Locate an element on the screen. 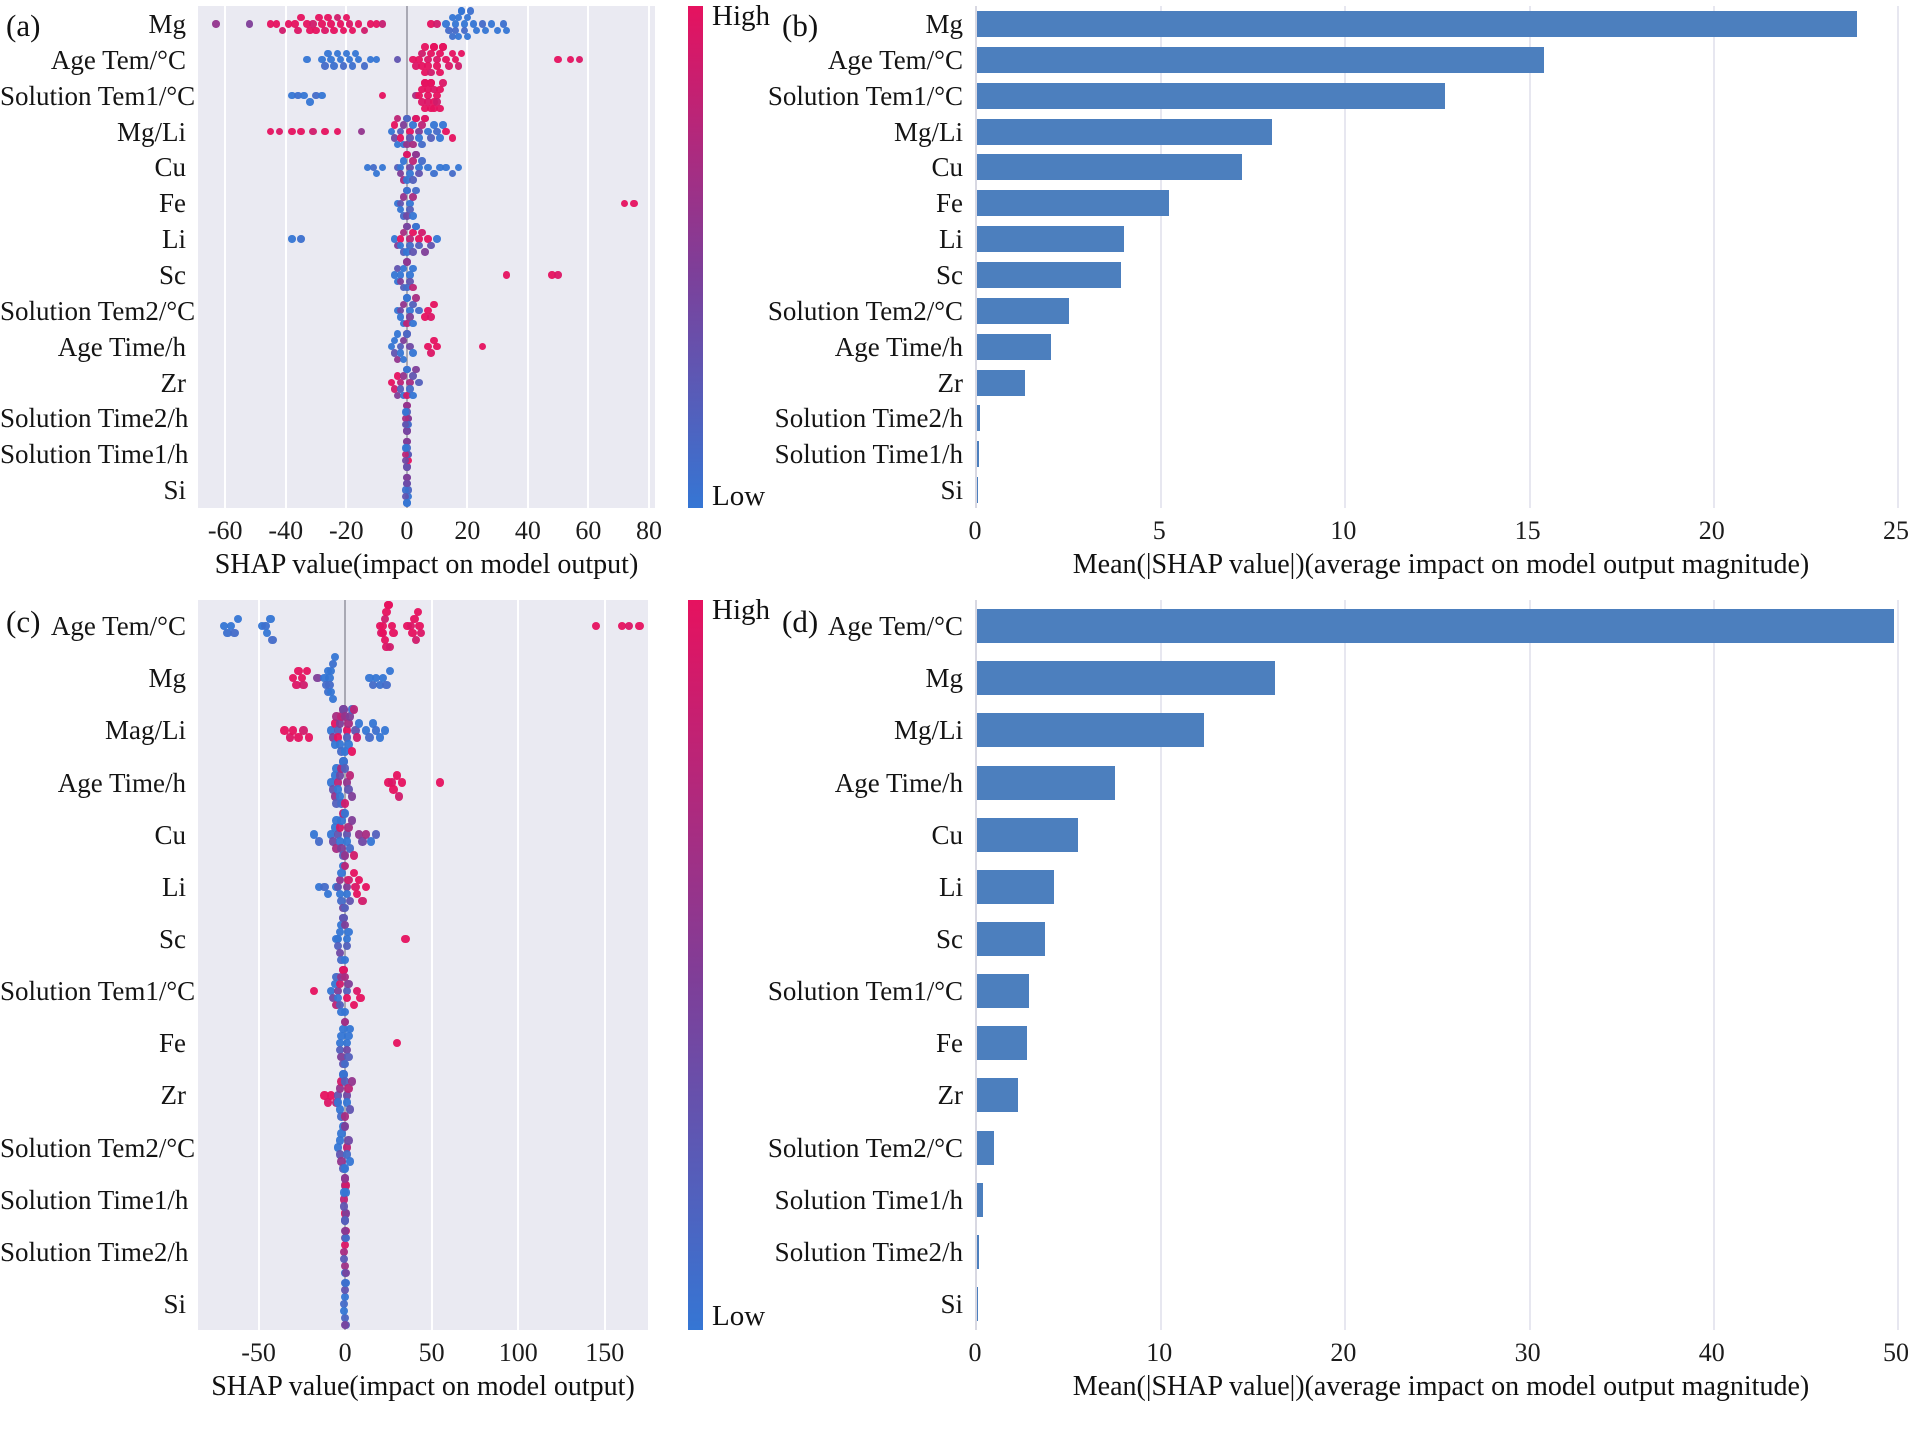 This screenshot has width=1930, height=1451. y-tick-label-age-tem-c: Age Tem/°C is located at coordinates (118, 59).